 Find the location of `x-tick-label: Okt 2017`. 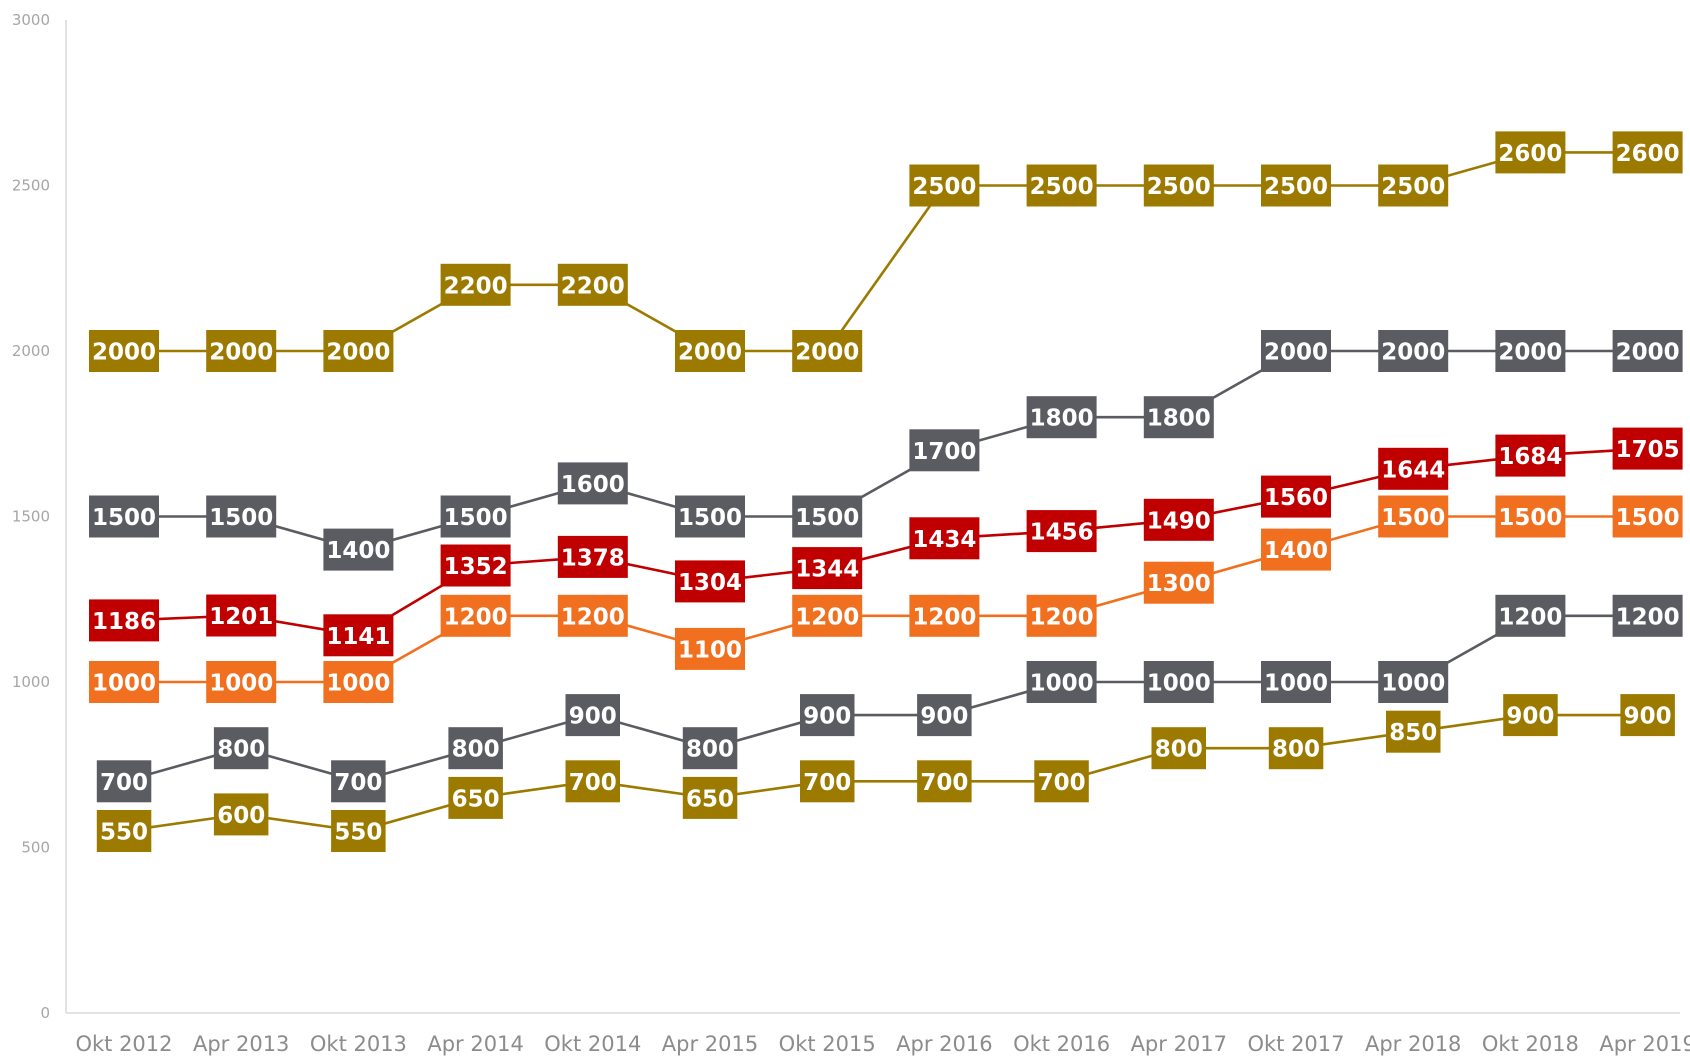

x-tick-label: Okt 2017 is located at coordinates (1295, 1044).